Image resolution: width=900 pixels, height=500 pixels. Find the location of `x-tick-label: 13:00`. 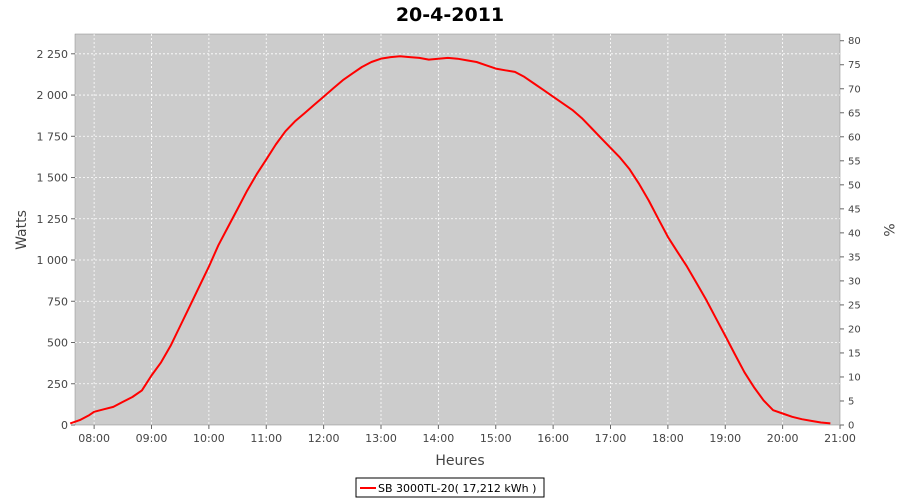

x-tick-label: 13:00 is located at coordinates (381, 438).